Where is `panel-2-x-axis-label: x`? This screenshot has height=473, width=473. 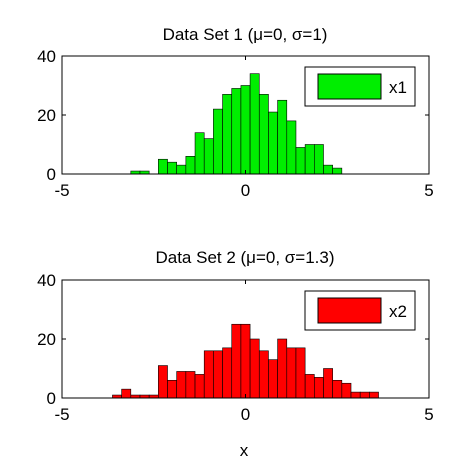
panel-2-x-axis-label: x is located at coordinates (244, 450).